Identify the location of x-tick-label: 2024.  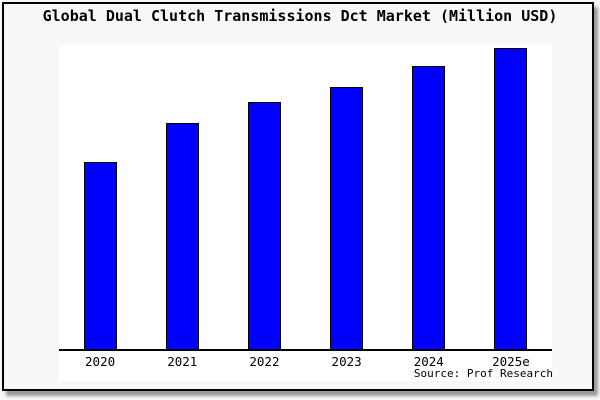
(428, 361).